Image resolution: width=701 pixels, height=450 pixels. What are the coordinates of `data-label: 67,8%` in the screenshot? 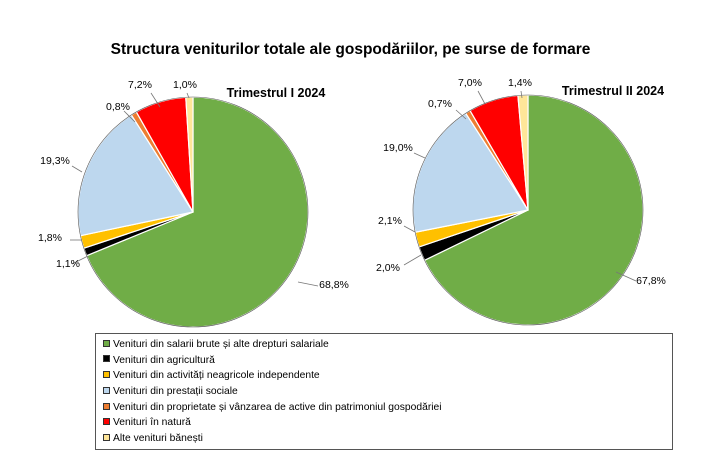 It's located at (651, 281).